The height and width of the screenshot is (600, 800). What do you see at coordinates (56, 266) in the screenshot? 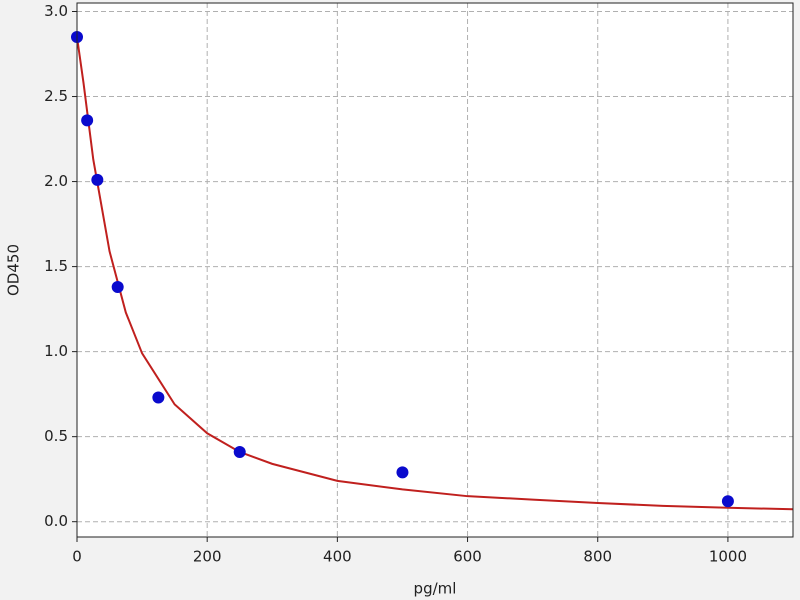
I see `y-tick-label: 1.5` at bounding box center [56, 266].